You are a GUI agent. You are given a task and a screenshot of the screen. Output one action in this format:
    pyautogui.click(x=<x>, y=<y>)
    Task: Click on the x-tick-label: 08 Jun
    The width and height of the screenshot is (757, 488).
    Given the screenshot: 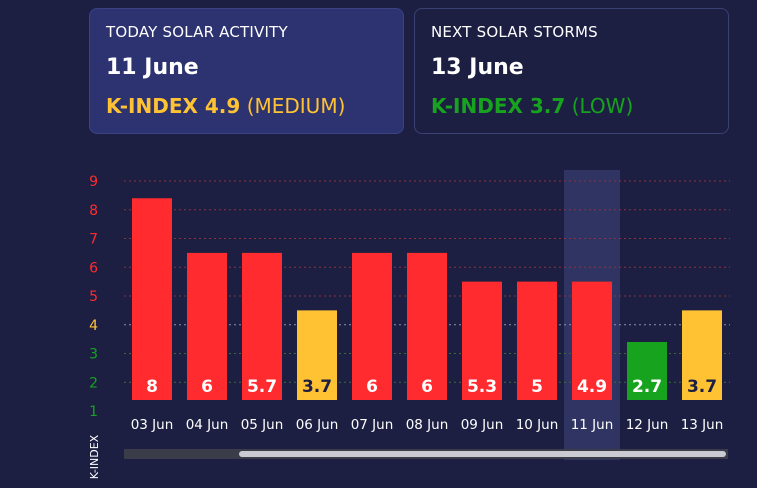 What is the action you would take?
    pyautogui.click(x=427, y=425)
    